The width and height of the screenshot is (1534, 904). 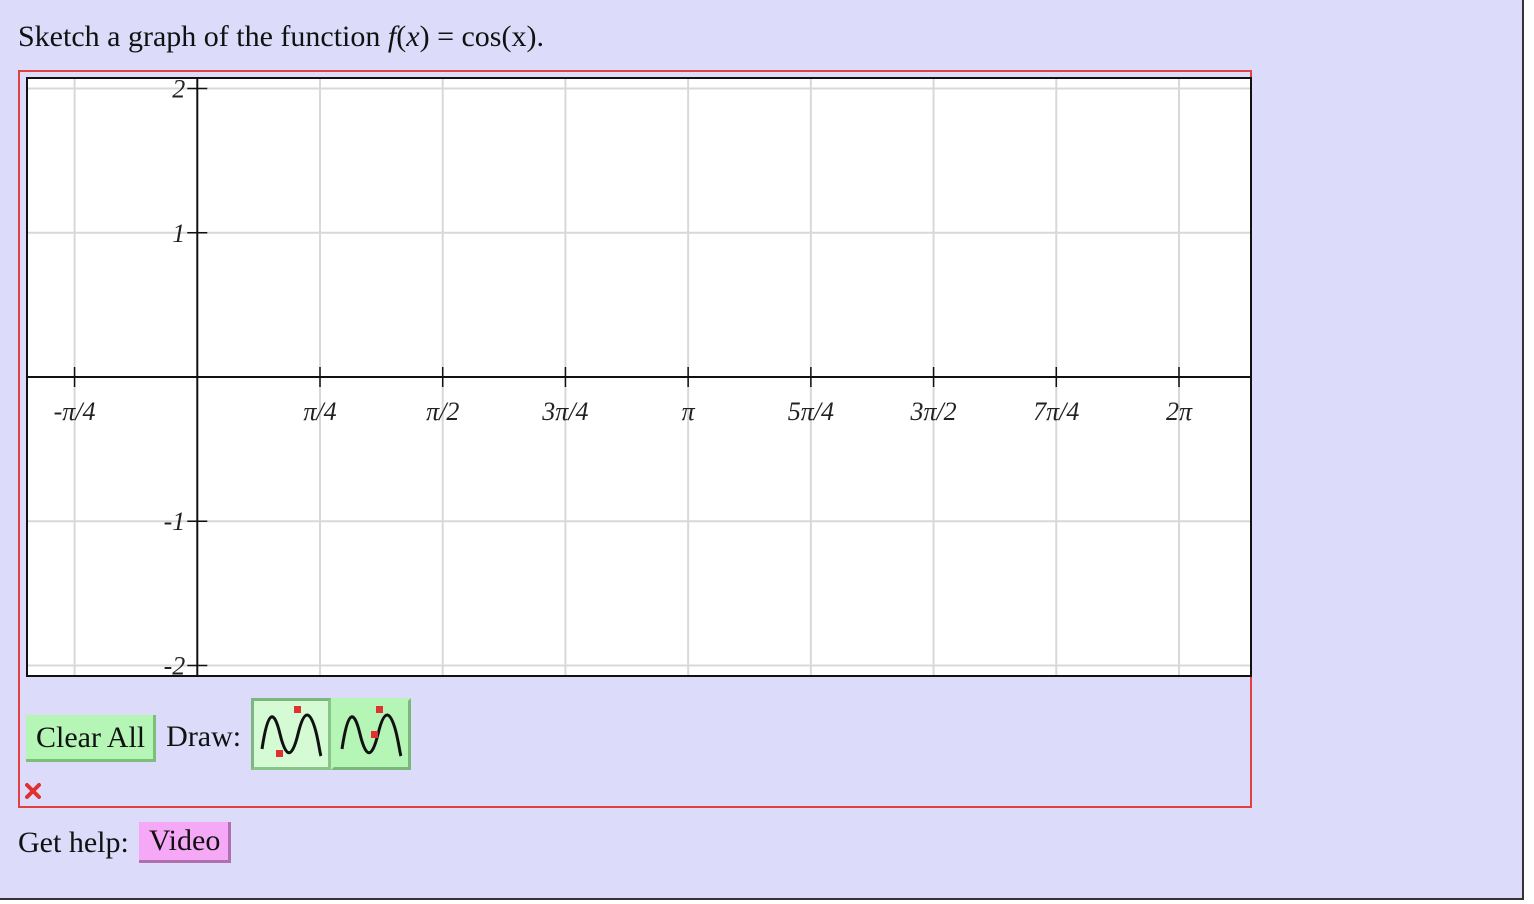 I want to click on y-tick-label: -1, so click(x=175, y=521).